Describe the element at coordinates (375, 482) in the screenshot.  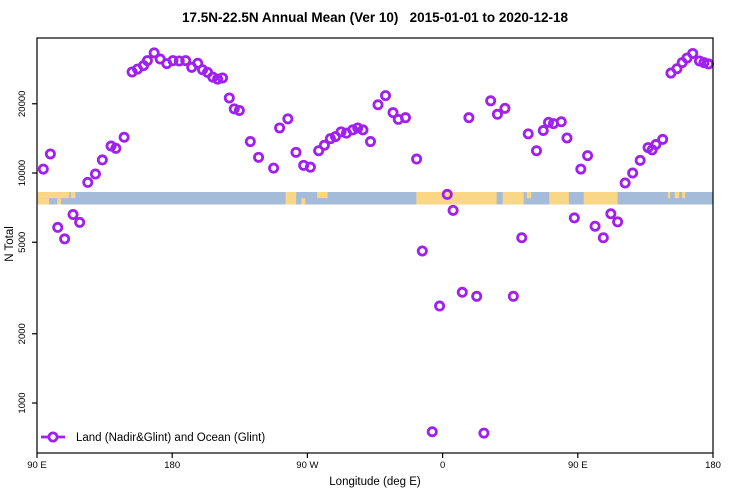
I see `x-axis-label: Longitude (deg E)` at that location.